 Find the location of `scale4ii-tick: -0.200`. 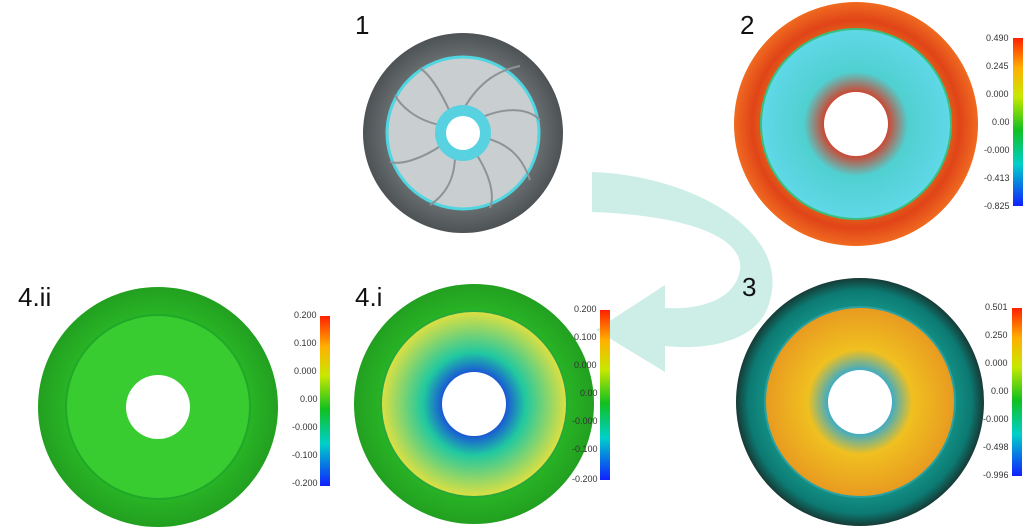

scale4ii-tick: -0.200 is located at coordinates (305, 483).